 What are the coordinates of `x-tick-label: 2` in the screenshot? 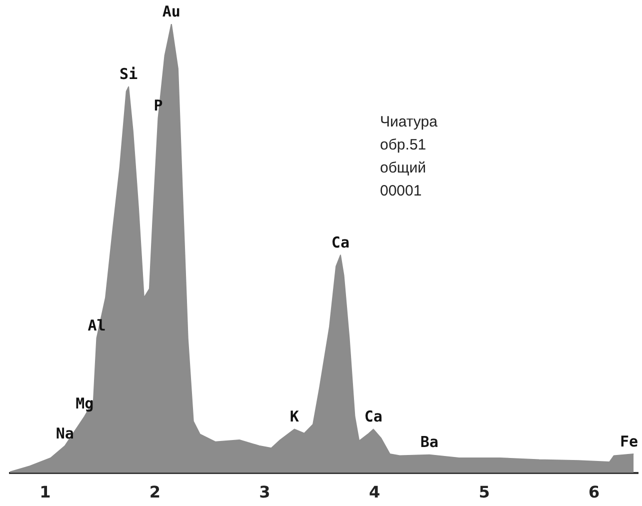 It's located at (154, 492).